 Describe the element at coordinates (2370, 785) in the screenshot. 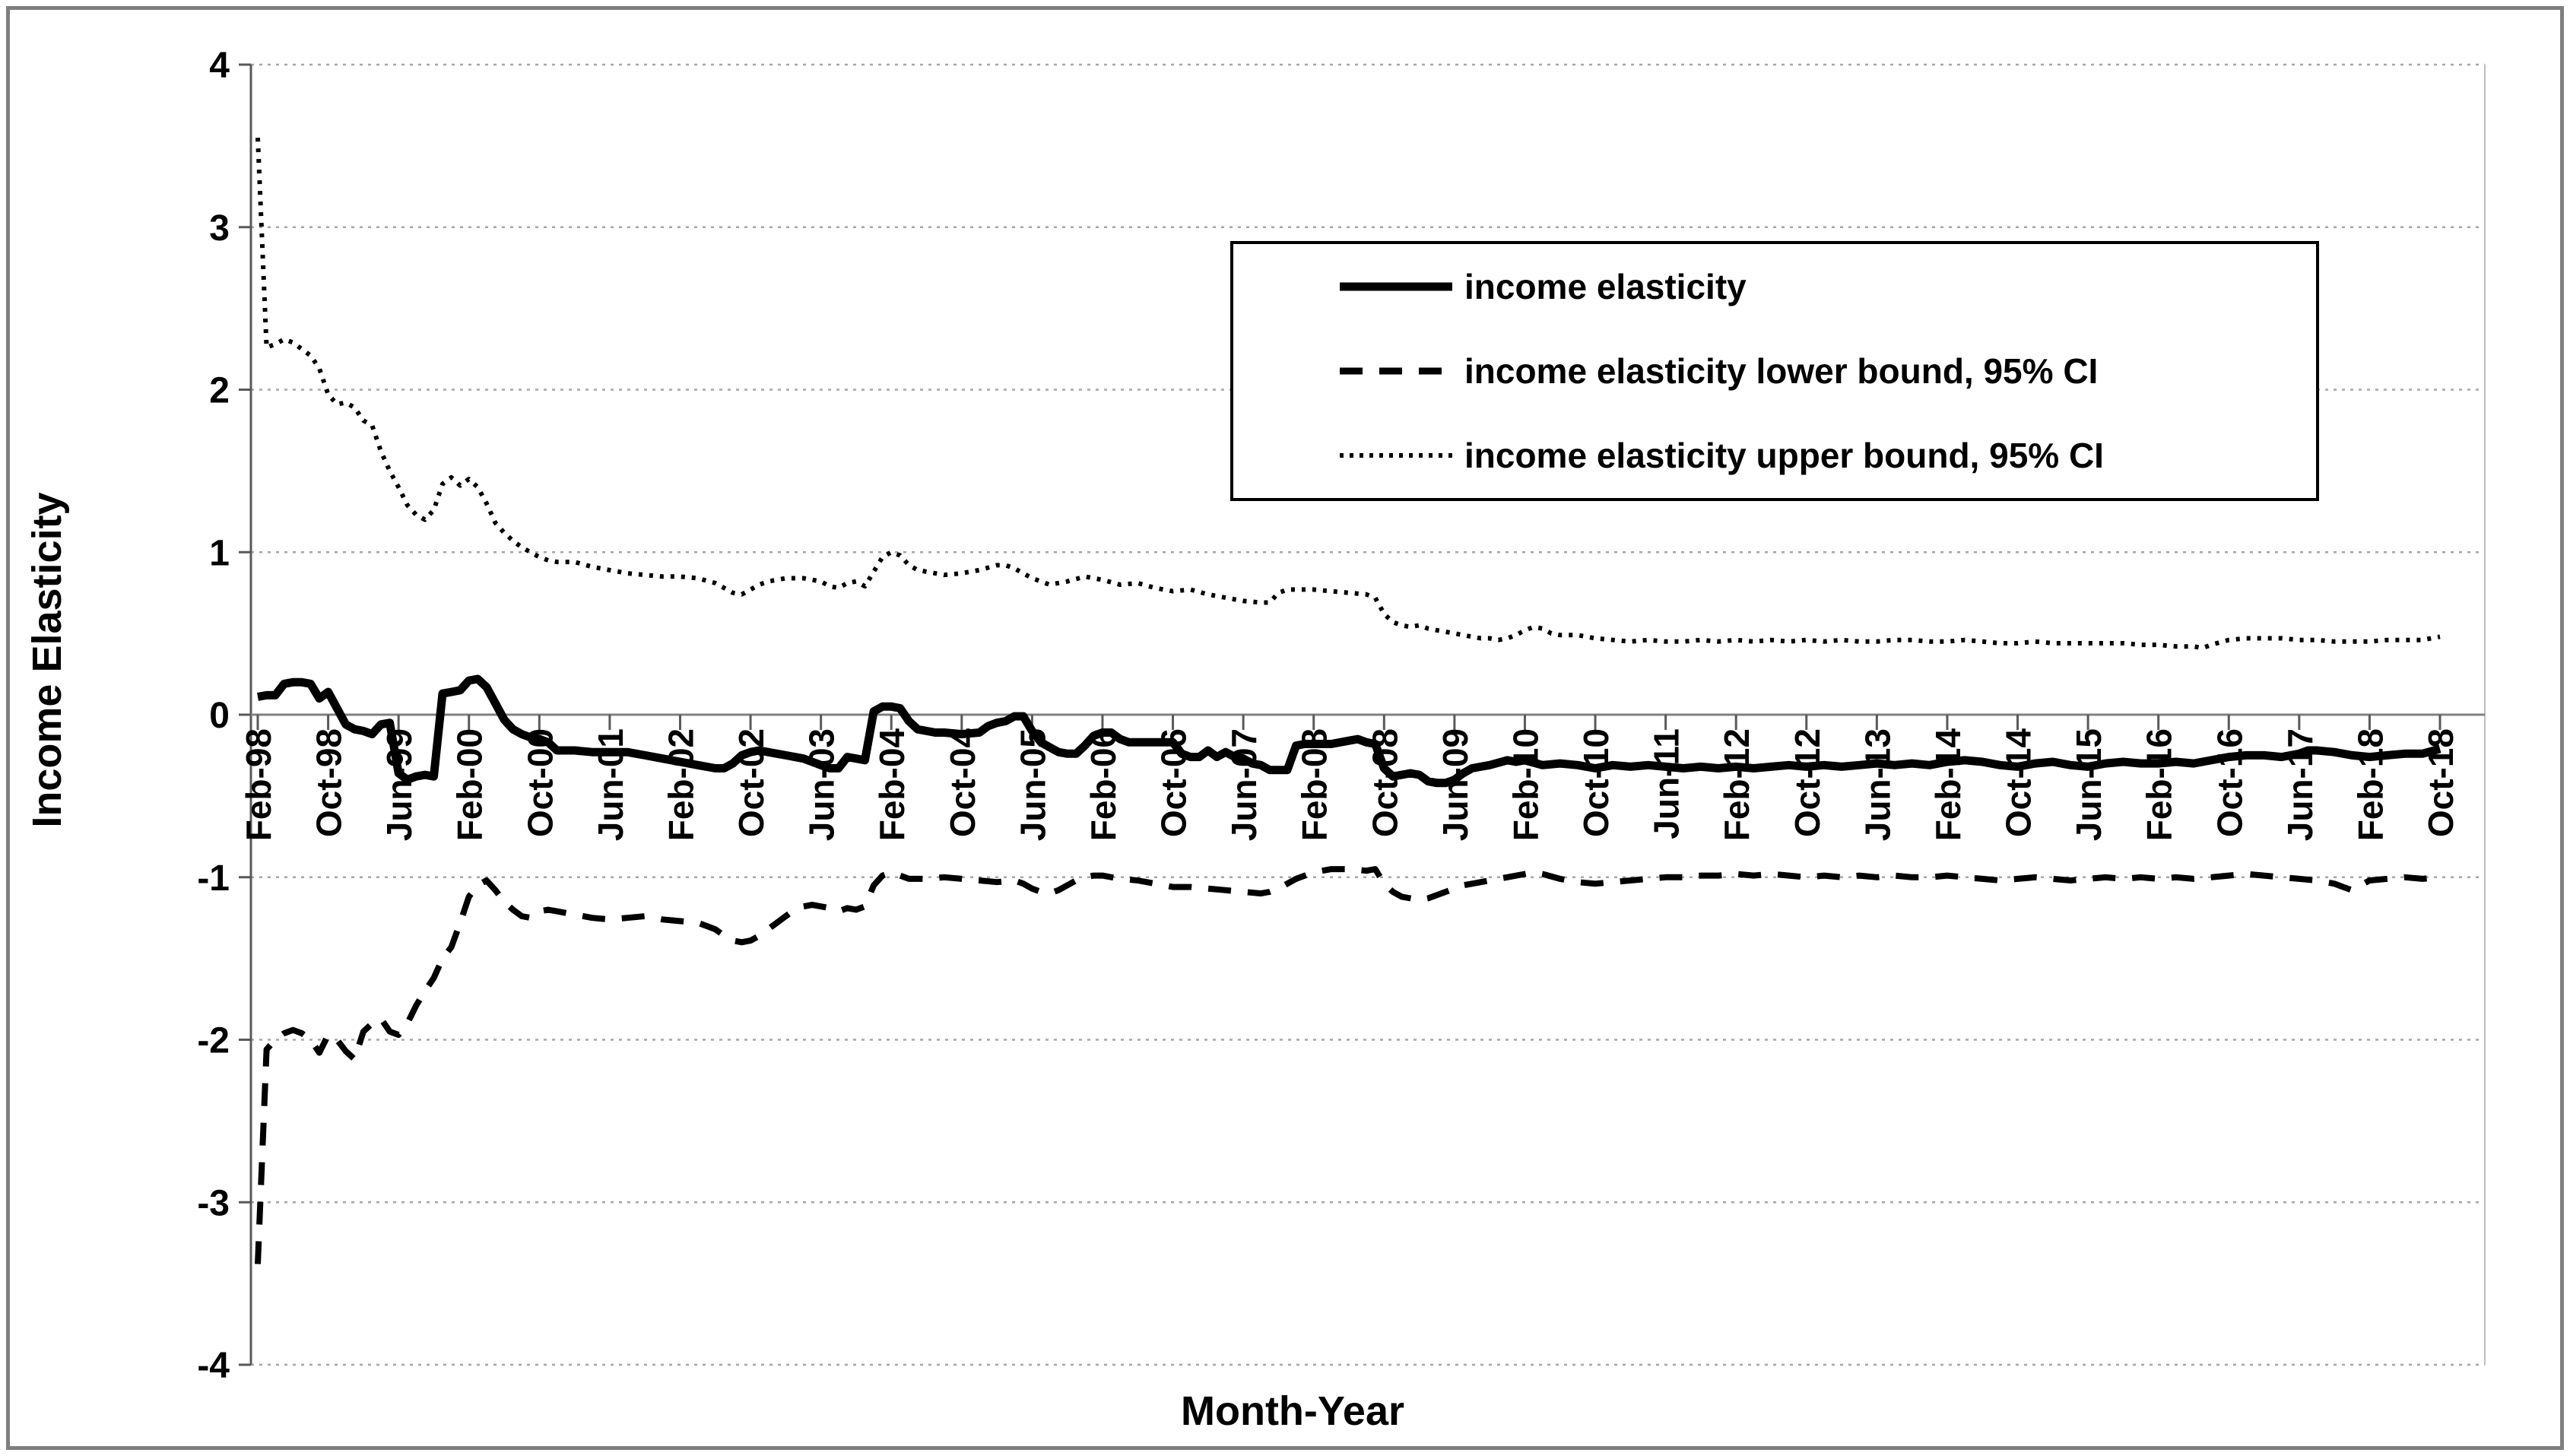

I see `x-tick-label: Feb-18` at that location.